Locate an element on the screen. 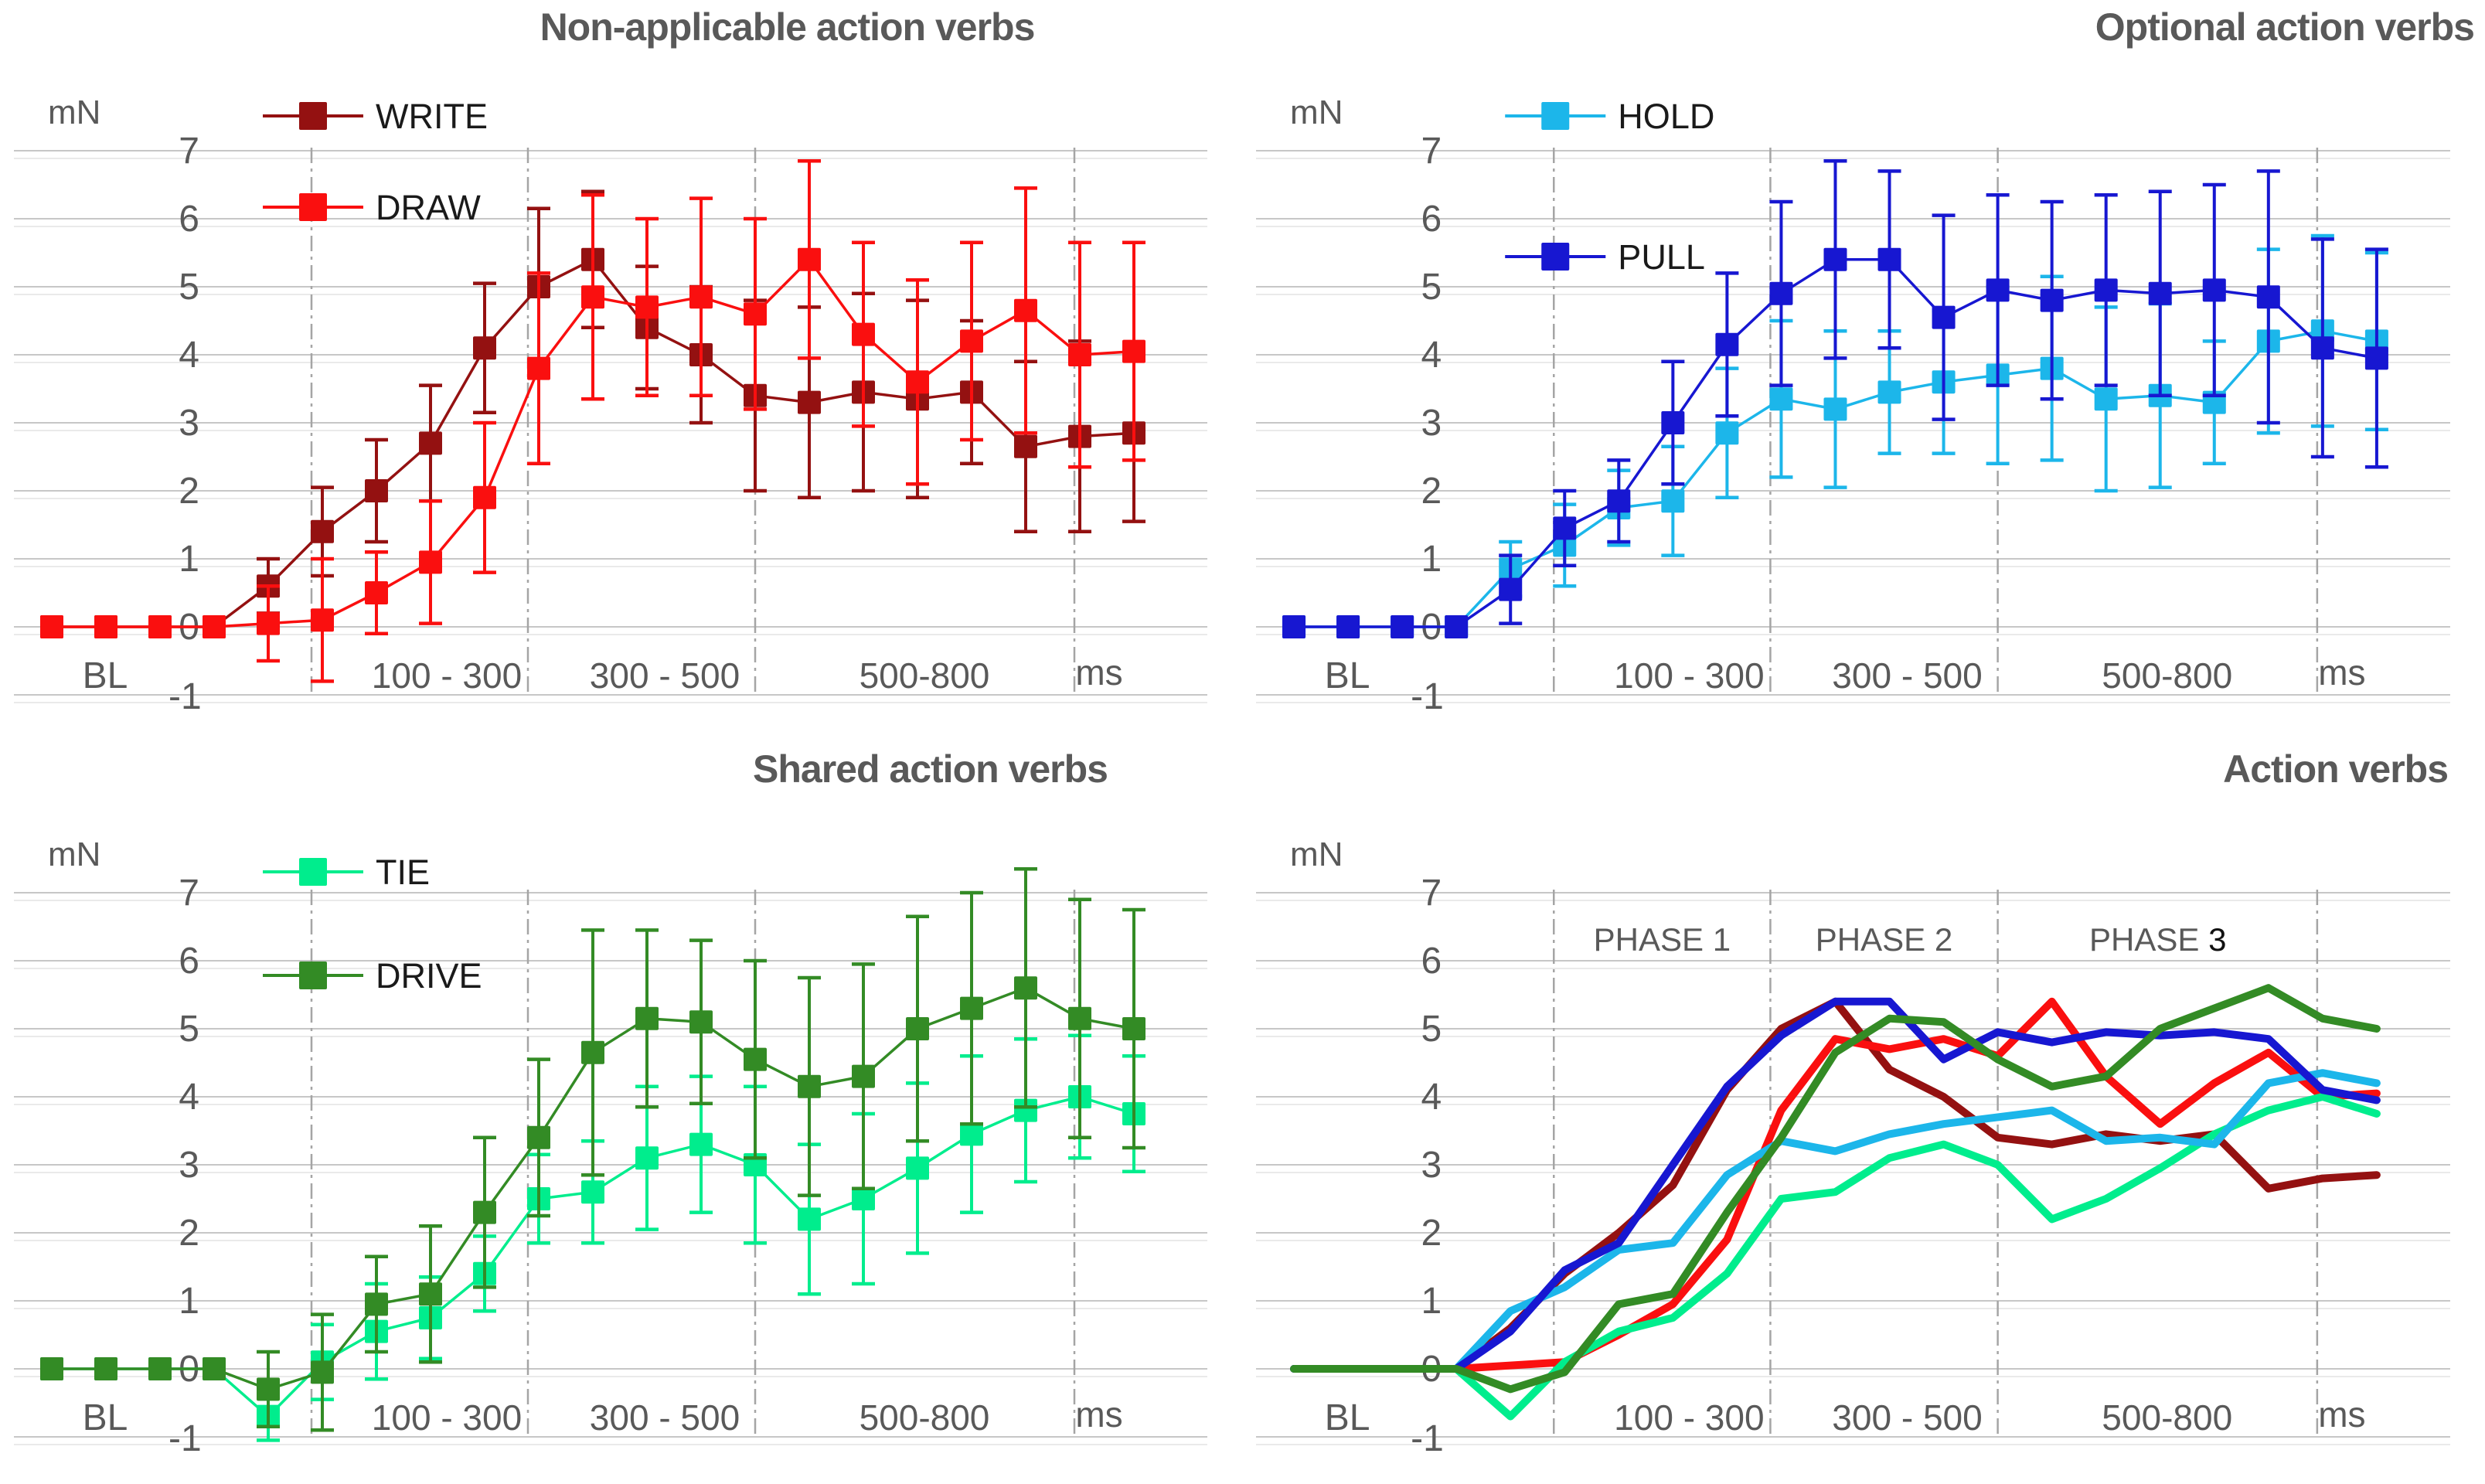  series-line-drive is located at coordinates (1835, 1189).